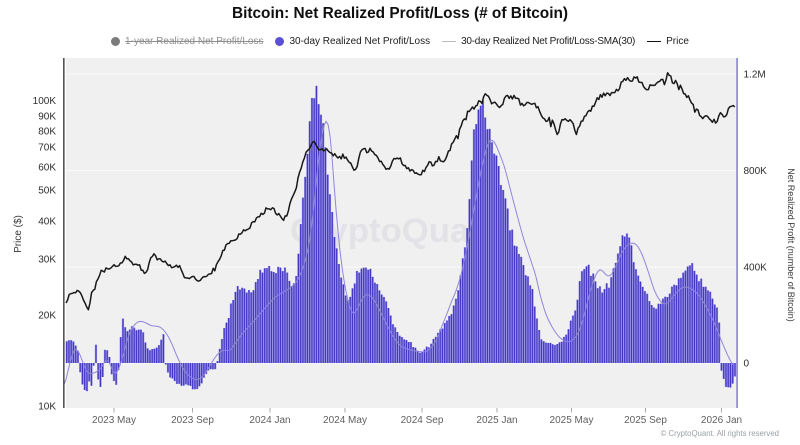 This screenshot has height=445, width=800. What do you see at coordinates (791, 245) in the screenshot?
I see `svg-text:Net Realized Profit (number of: Net Realized Profit (number of Bitcoin)` at bounding box center [791, 245].